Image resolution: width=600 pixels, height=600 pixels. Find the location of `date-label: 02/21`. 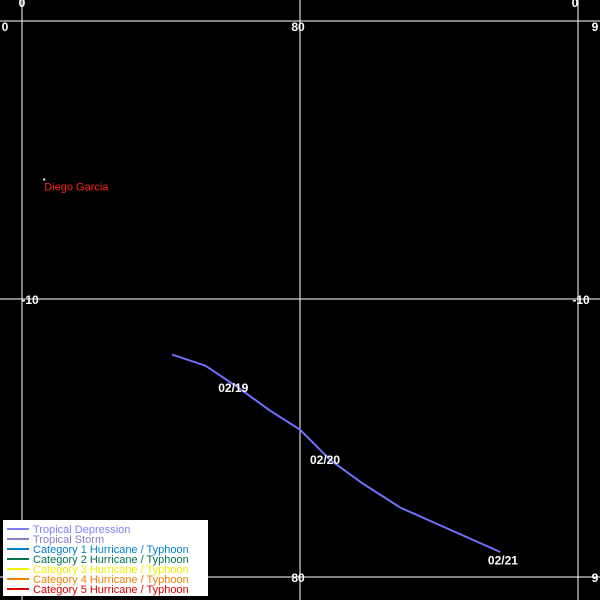

date-label: 02/21 is located at coordinates (503, 560).